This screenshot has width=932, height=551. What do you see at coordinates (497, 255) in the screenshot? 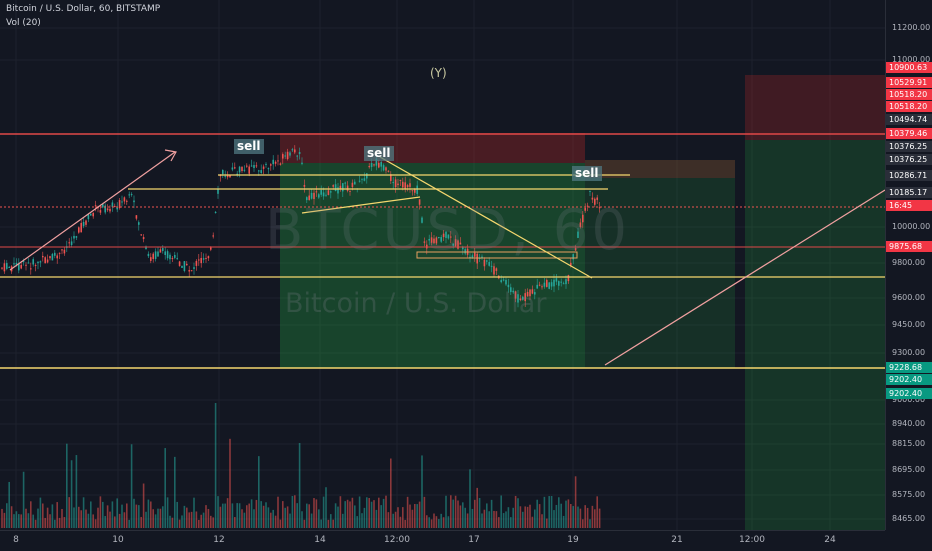
I see `orange-box` at bounding box center [497, 255].